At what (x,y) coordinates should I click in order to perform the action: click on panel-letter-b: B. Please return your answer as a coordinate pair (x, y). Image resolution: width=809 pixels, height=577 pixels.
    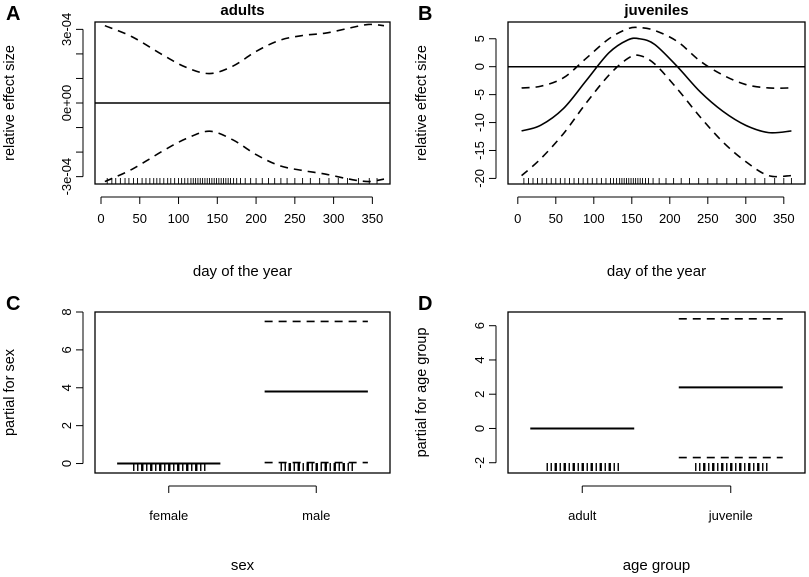
    Looking at the image, I should click on (425, 14).